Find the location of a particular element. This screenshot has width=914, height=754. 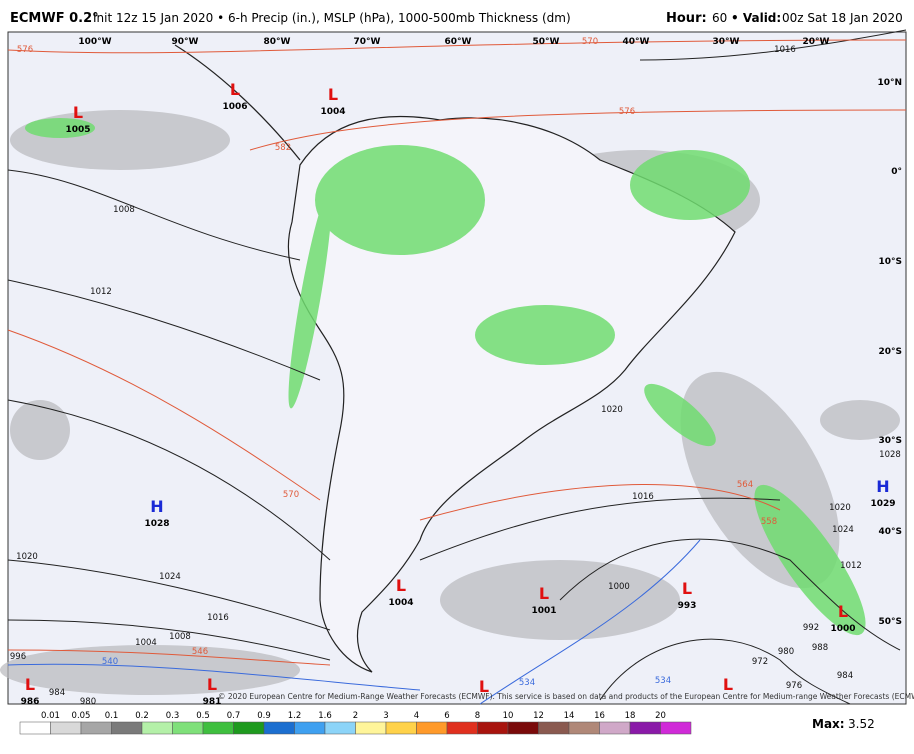

isobar-label: 1012 is located at coordinates (851, 566).